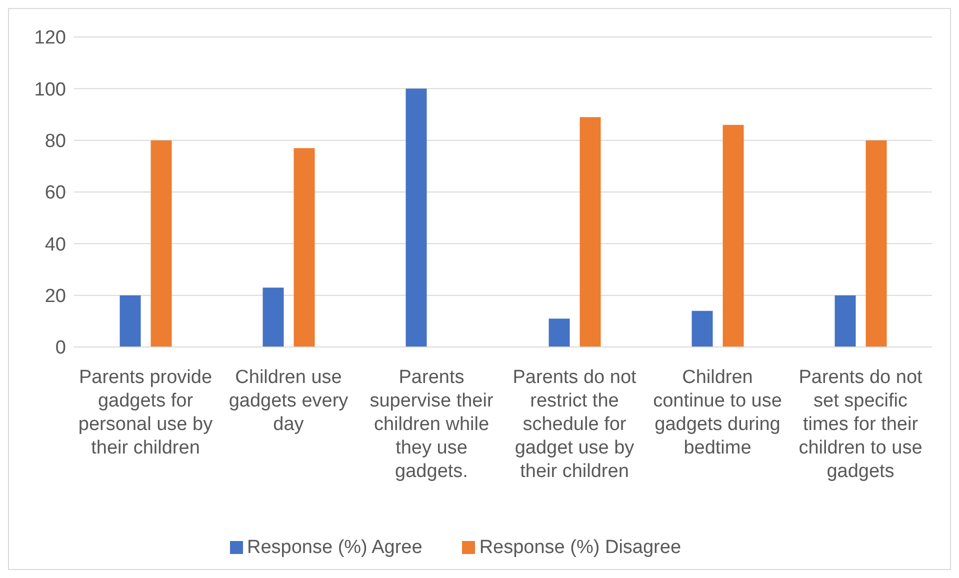  What do you see at coordinates (432, 424) in the screenshot?
I see `x-tick-label: Parents supervise their children while they use gadgets.` at bounding box center [432, 424].